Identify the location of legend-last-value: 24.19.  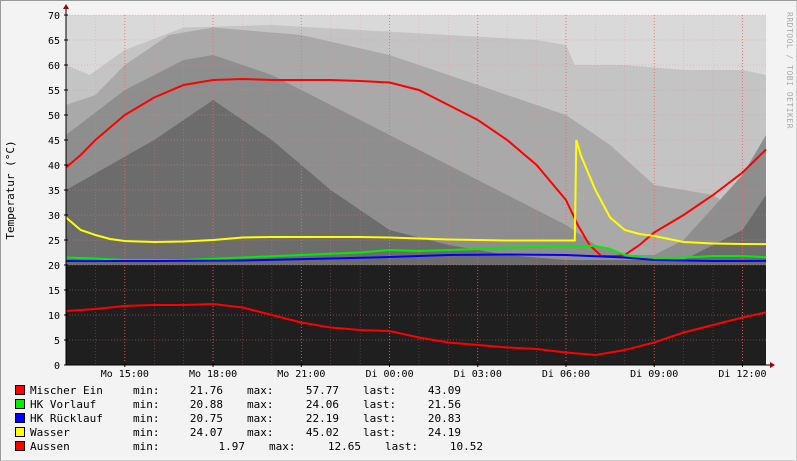
(444, 432).